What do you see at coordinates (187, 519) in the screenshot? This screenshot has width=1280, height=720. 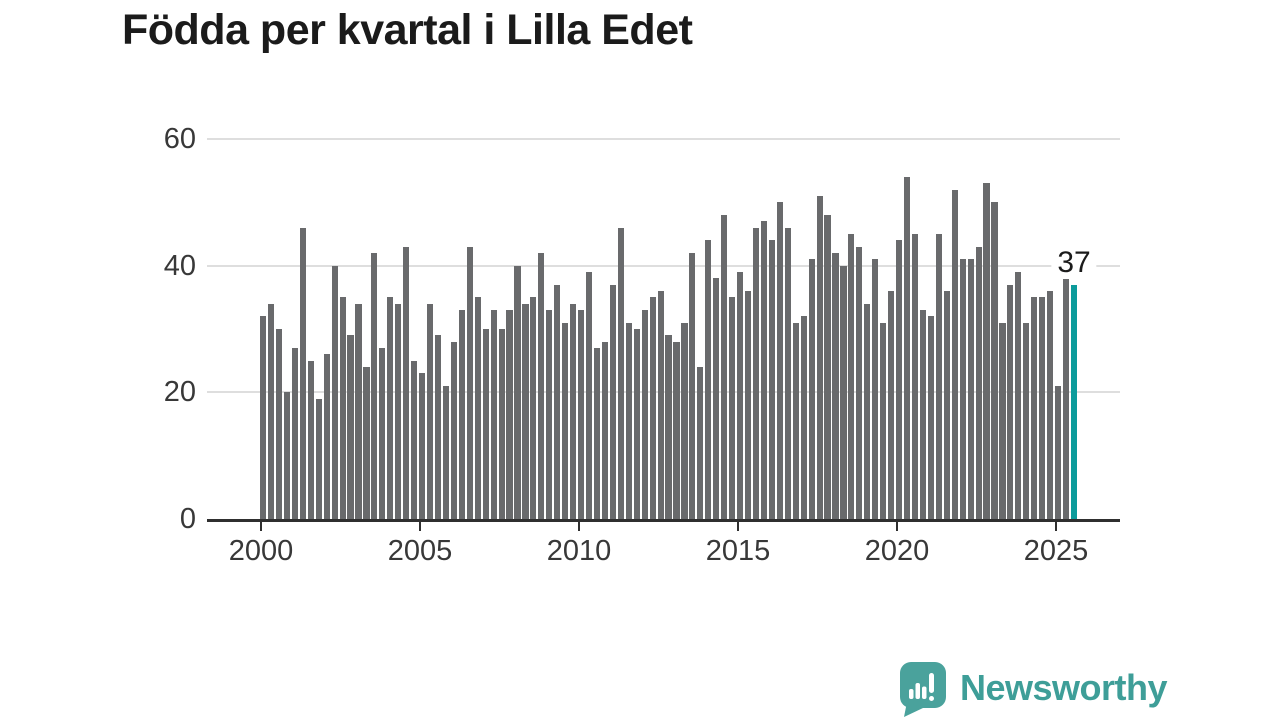 I see `y-axis-tick-label: 0` at bounding box center [187, 519].